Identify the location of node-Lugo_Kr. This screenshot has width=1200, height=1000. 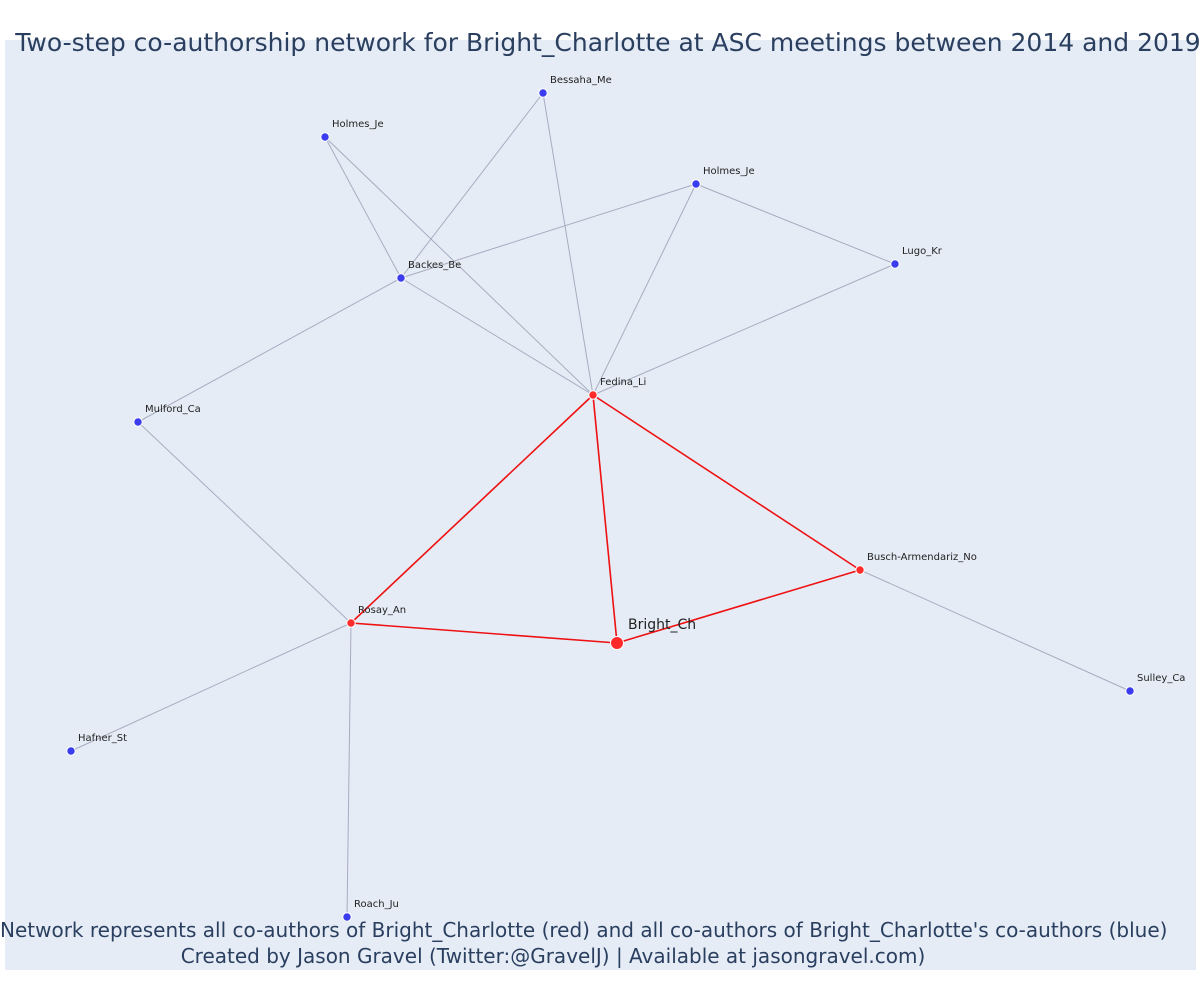
(895, 264).